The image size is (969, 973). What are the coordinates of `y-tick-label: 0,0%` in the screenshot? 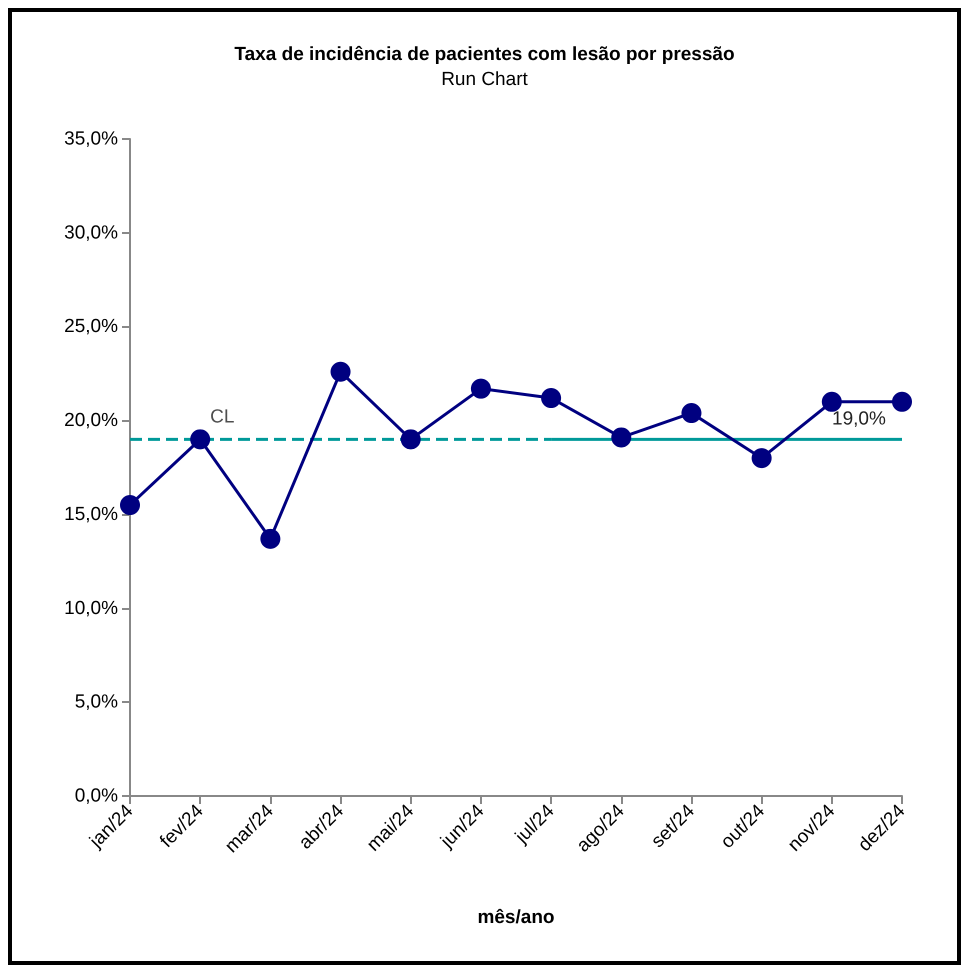 It's located at (96, 796).